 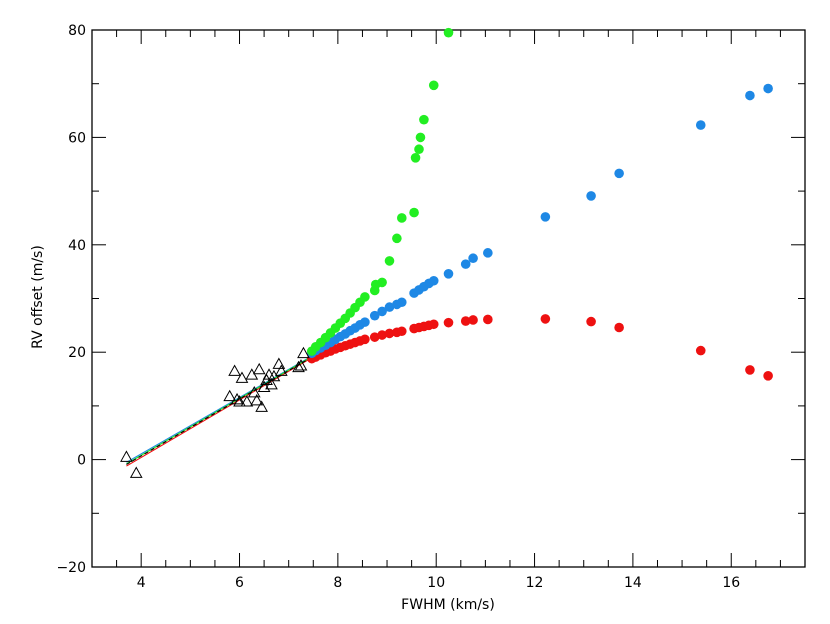 I want to click on y-tick-label: 40, so click(x=77, y=246).